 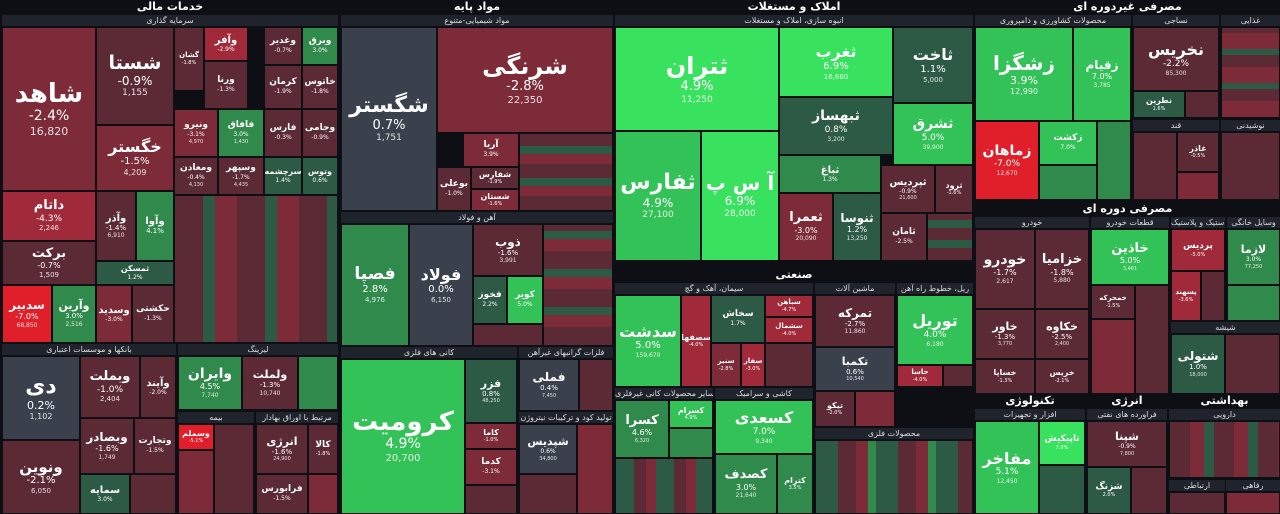 What do you see at coordinates (933, 65) in the screenshot?
I see `ticker-takht: ثاخت 1.1% 5,000` at bounding box center [933, 65].